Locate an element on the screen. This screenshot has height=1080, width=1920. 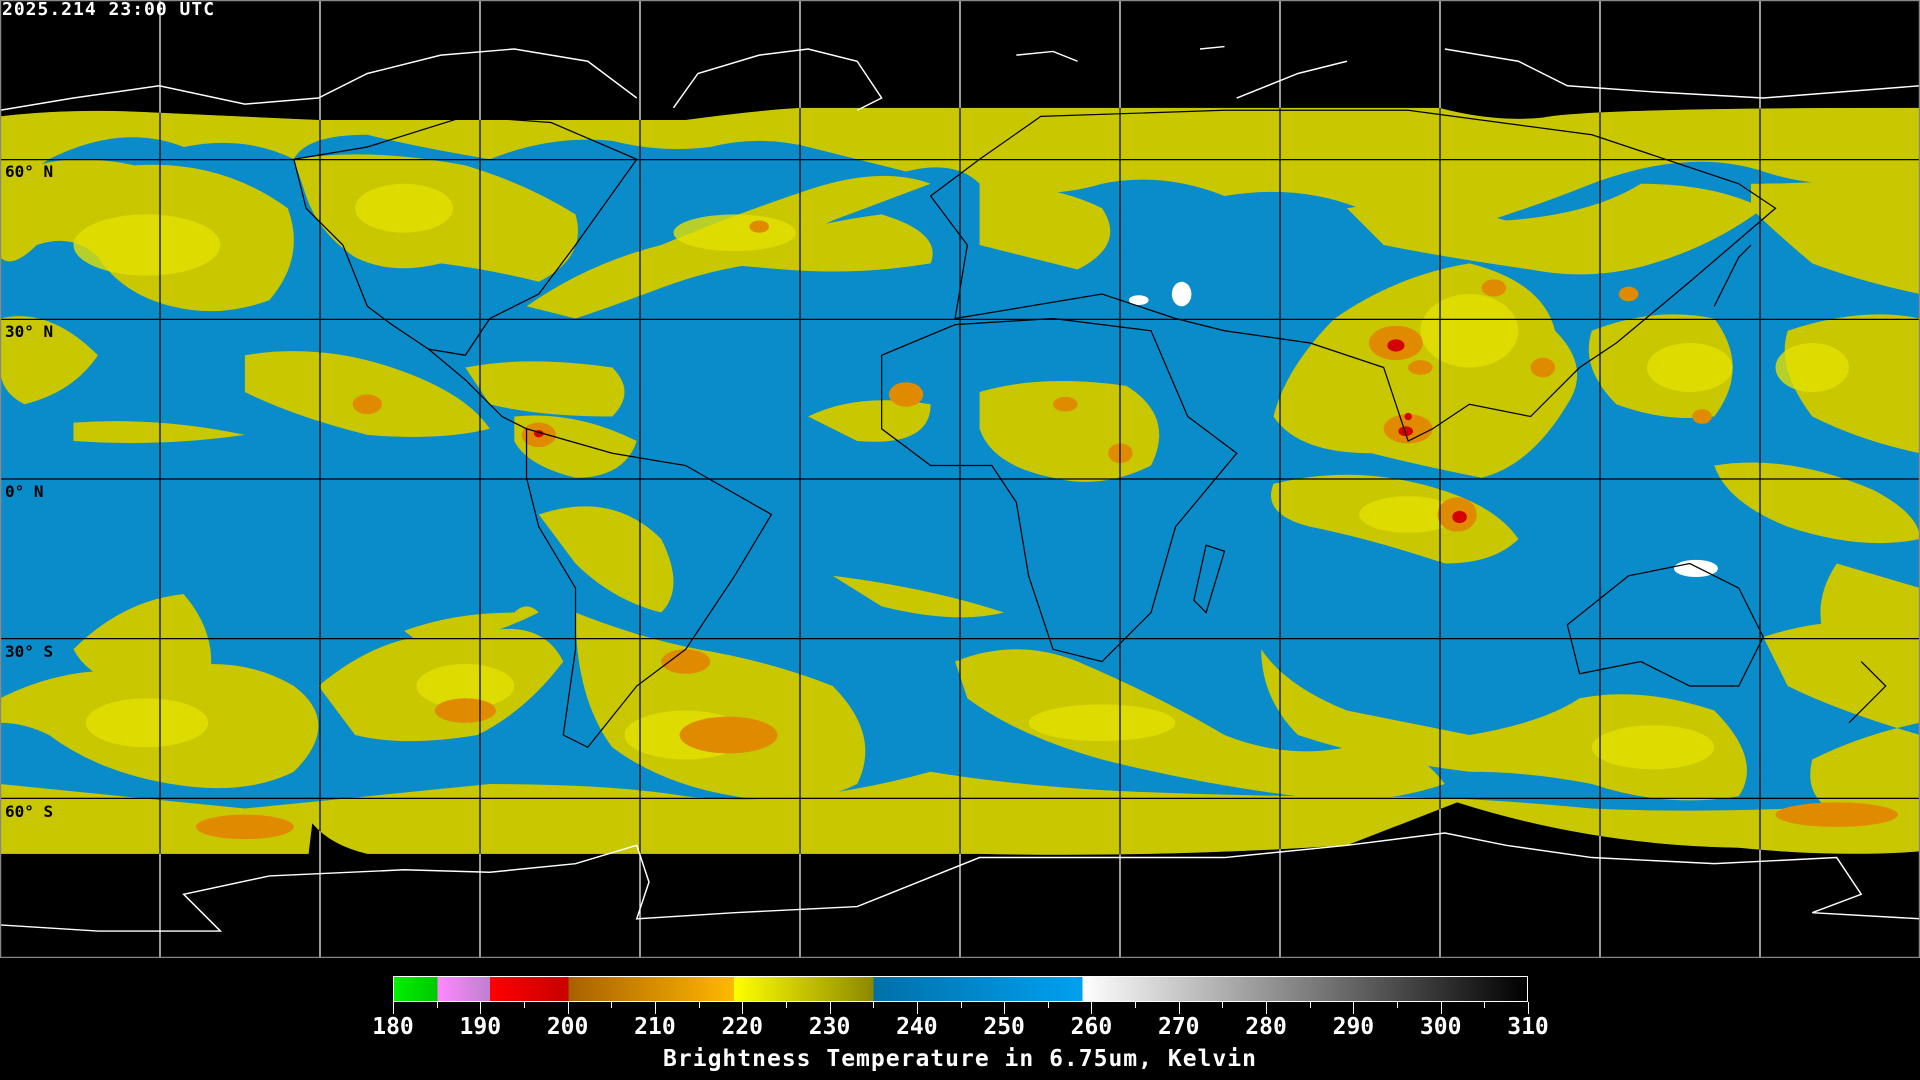
coastline-antarctica is located at coordinates (960, 882).